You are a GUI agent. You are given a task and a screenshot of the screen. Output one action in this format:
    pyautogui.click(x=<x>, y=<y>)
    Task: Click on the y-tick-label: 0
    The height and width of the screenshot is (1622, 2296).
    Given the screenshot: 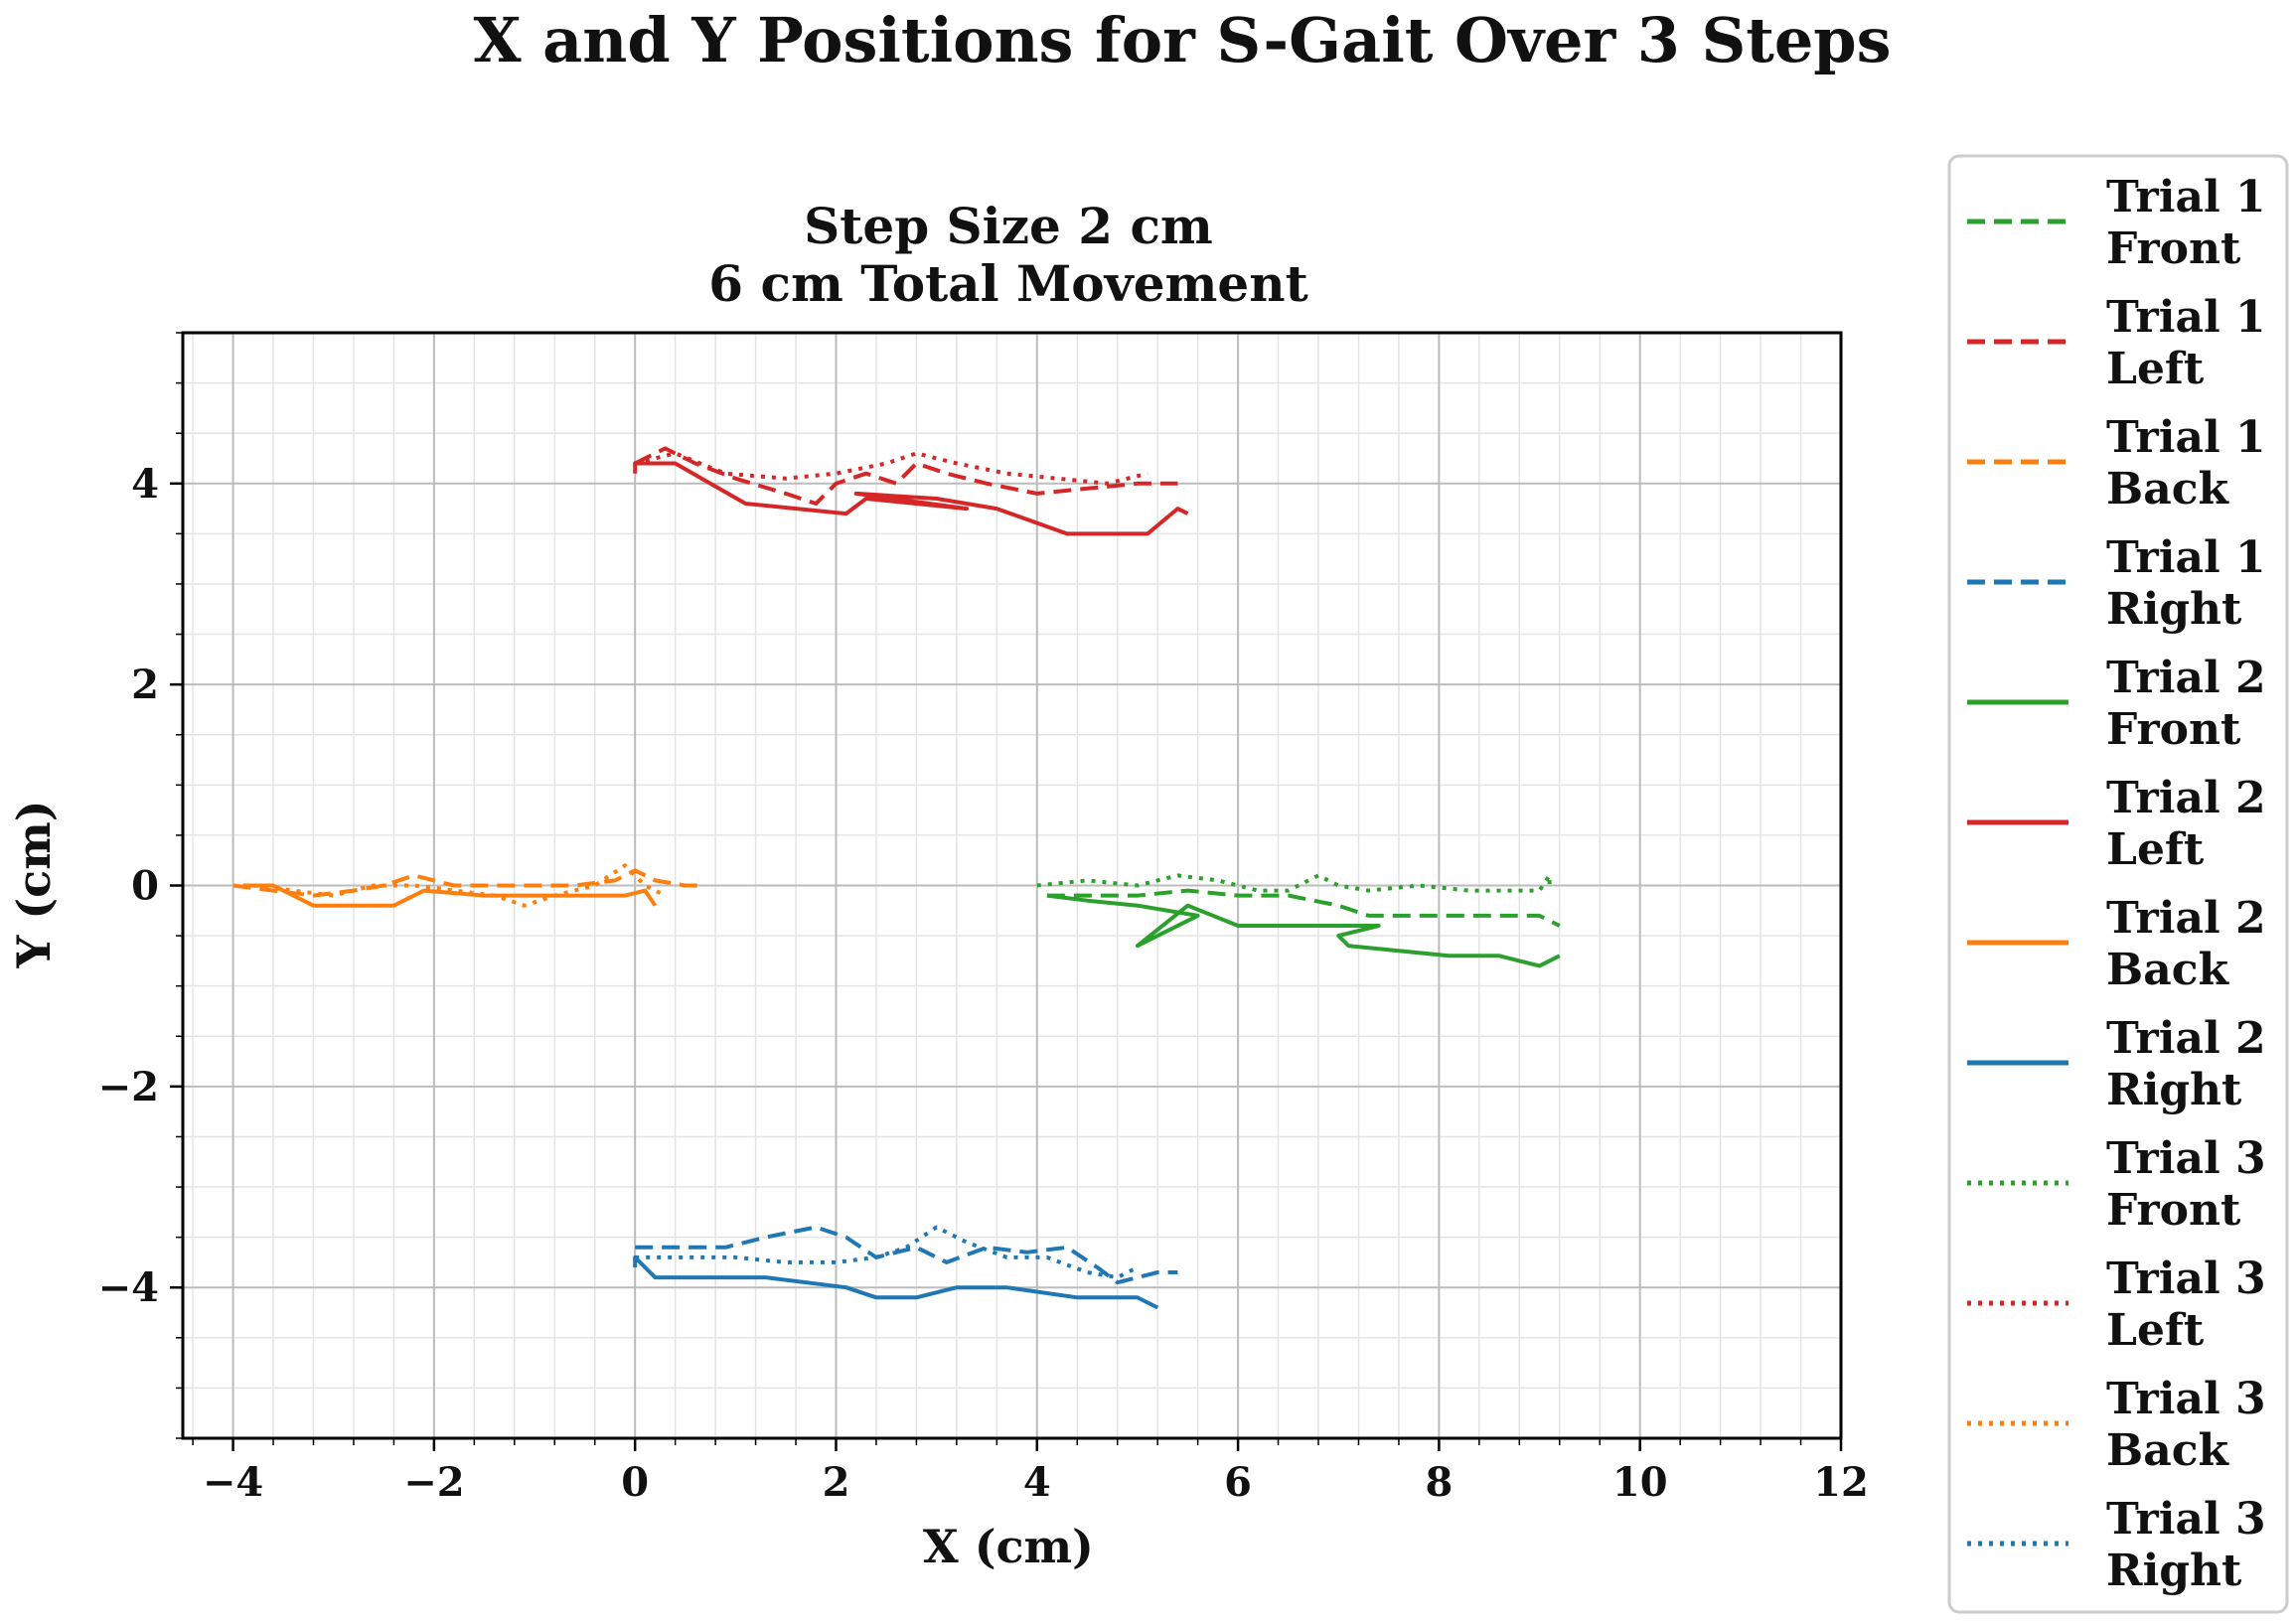 What is the action you would take?
    pyautogui.click(x=145, y=886)
    